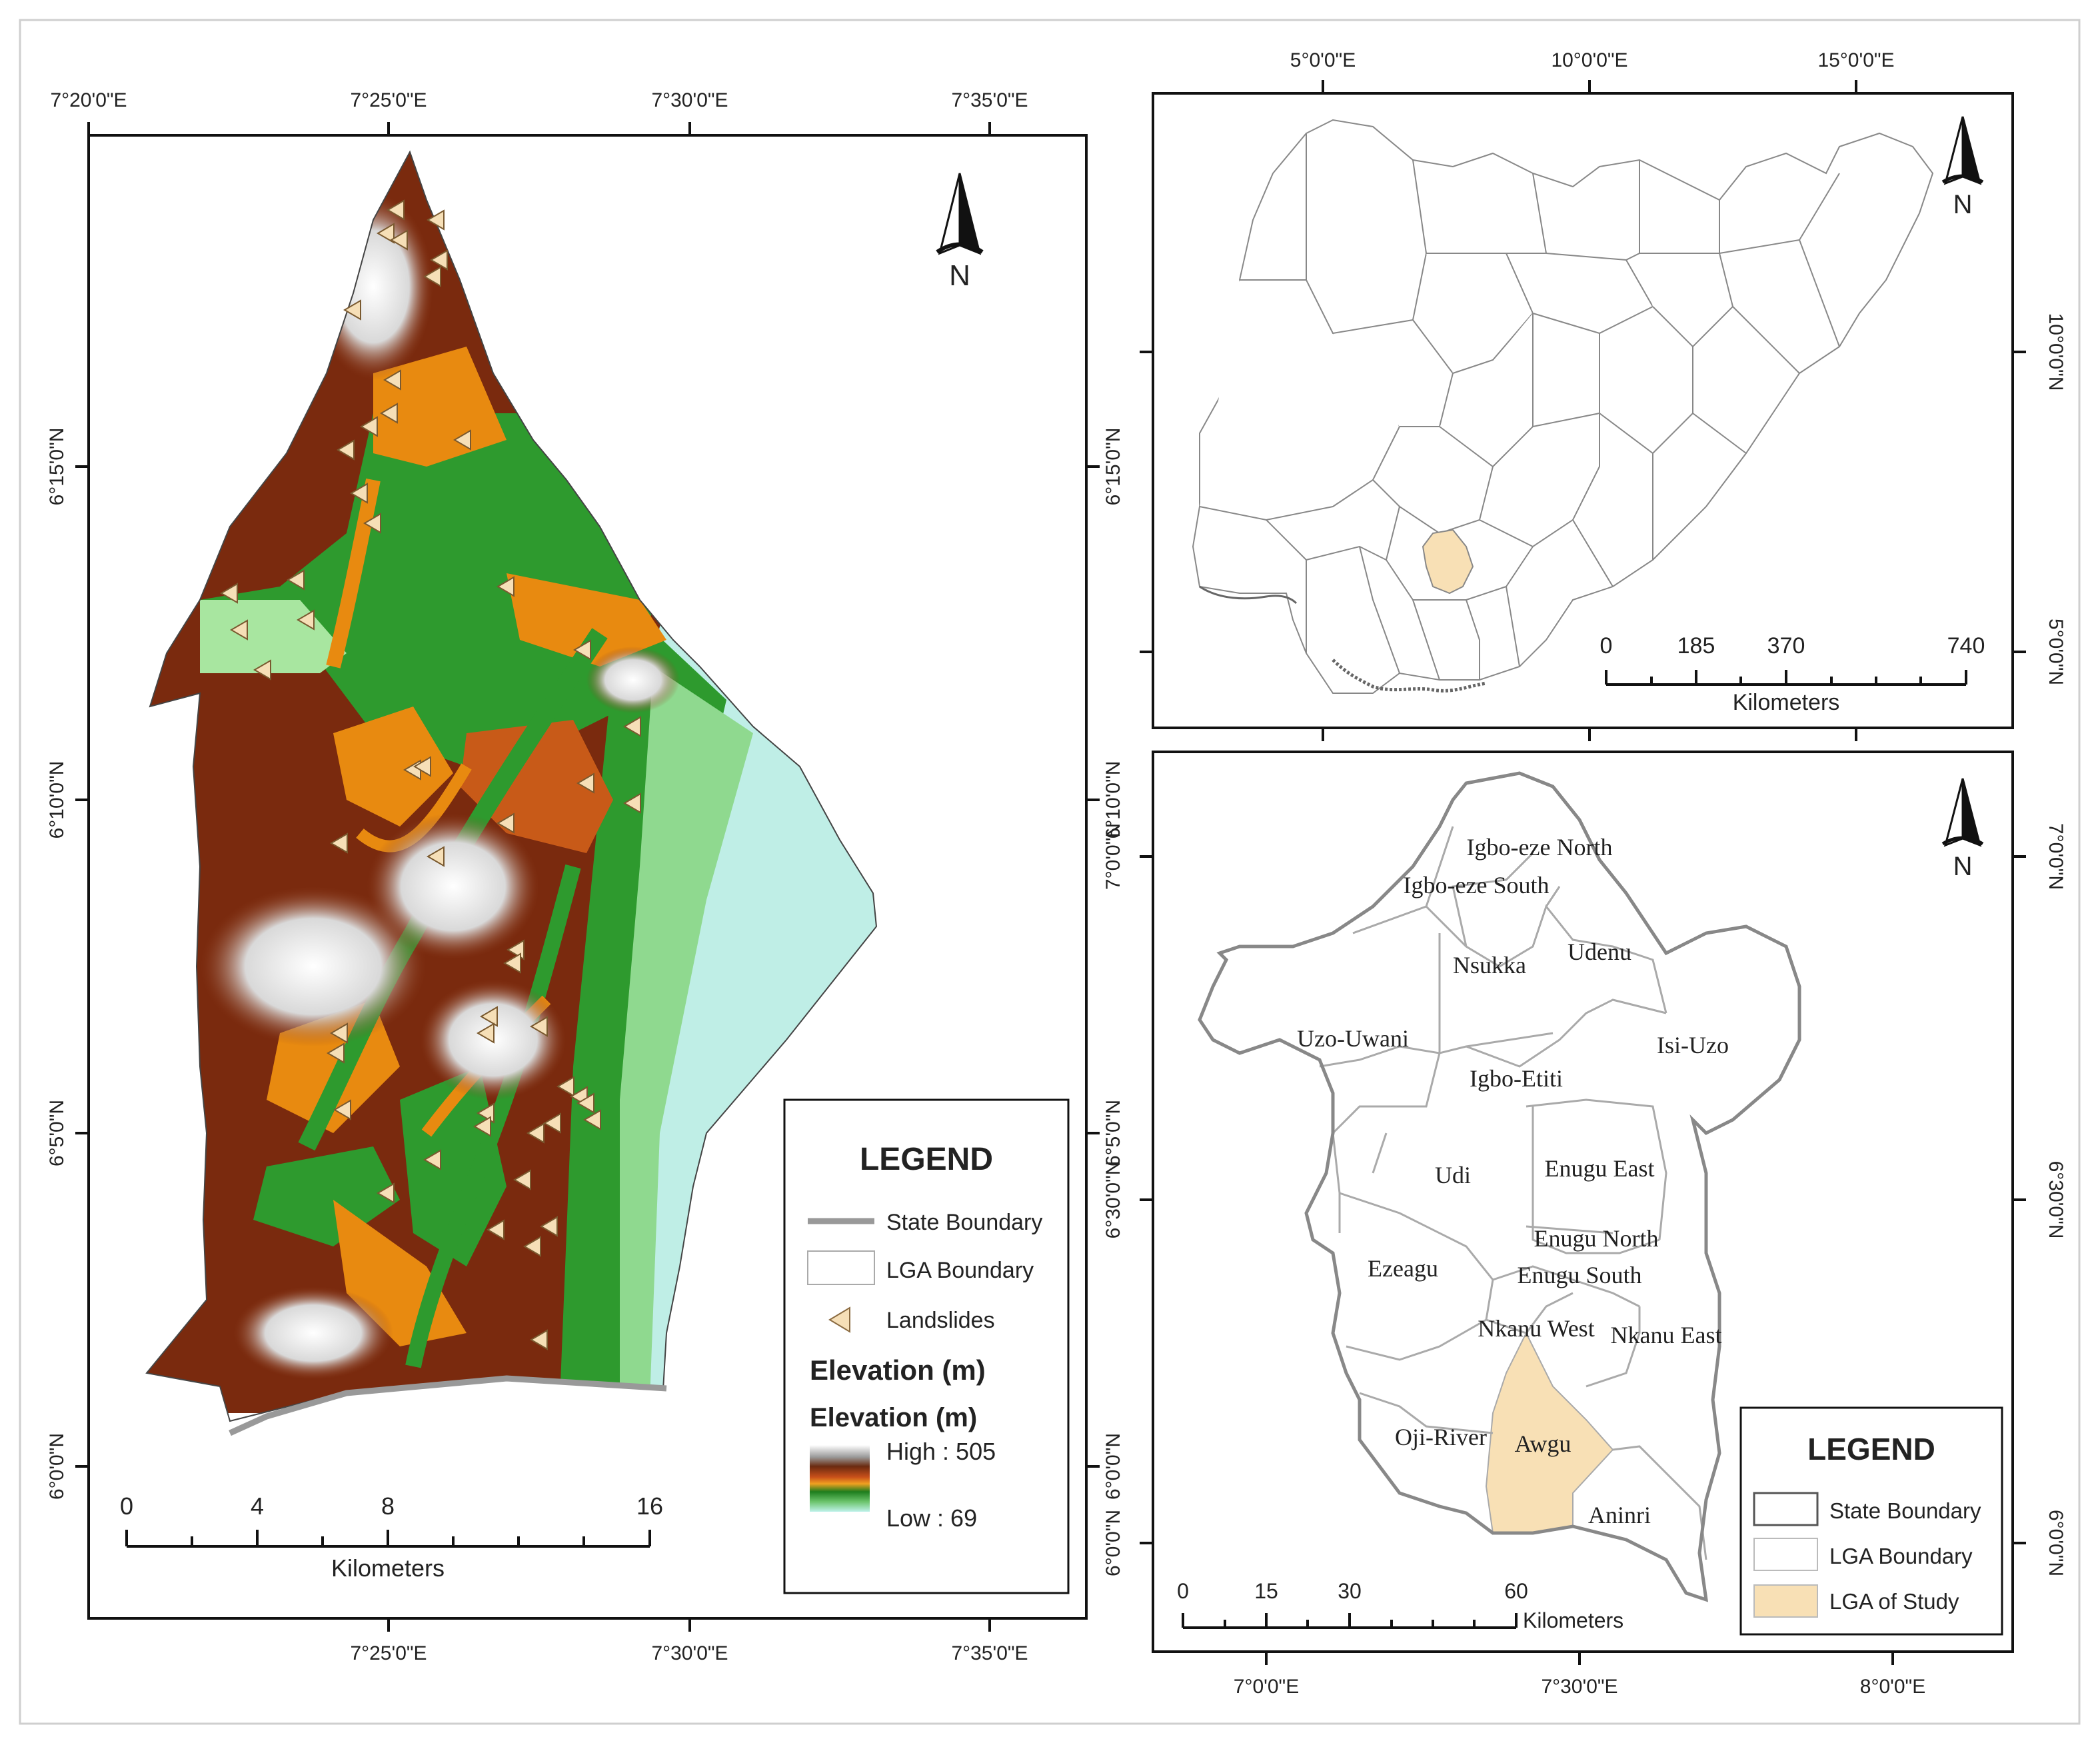 This screenshot has width=2100, height=1745. What do you see at coordinates (1540, 847) in the screenshot?
I see `lga-label: Igbo-eze North` at bounding box center [1540, 847].